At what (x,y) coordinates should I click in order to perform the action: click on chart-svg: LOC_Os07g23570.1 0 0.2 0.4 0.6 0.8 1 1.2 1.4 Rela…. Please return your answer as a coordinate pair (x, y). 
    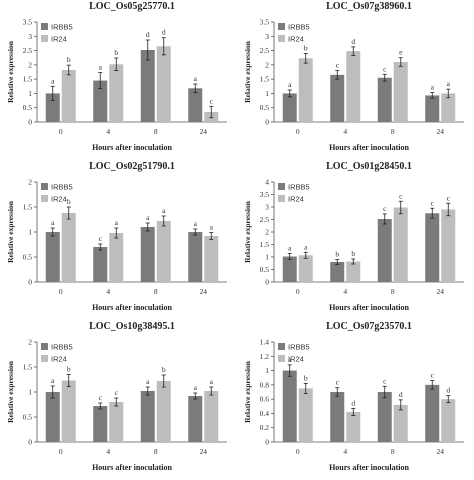
    Looking at the image, I should click on (353, 396).